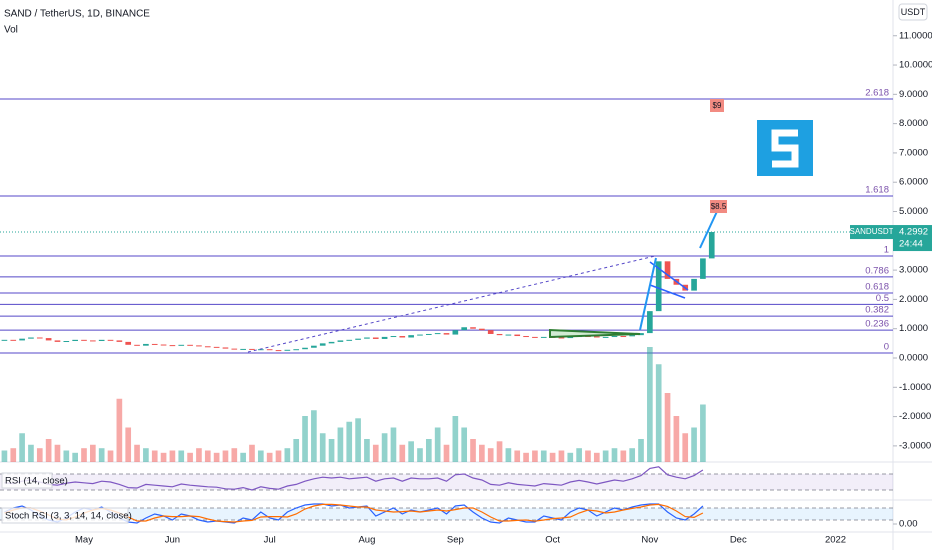 The width and height of the screenshot is (932, 550). What do you see at coordinates (915, 65) in the screenshot?
I see `y-tick-label: 10.0000` at bounding box center [915, 65].